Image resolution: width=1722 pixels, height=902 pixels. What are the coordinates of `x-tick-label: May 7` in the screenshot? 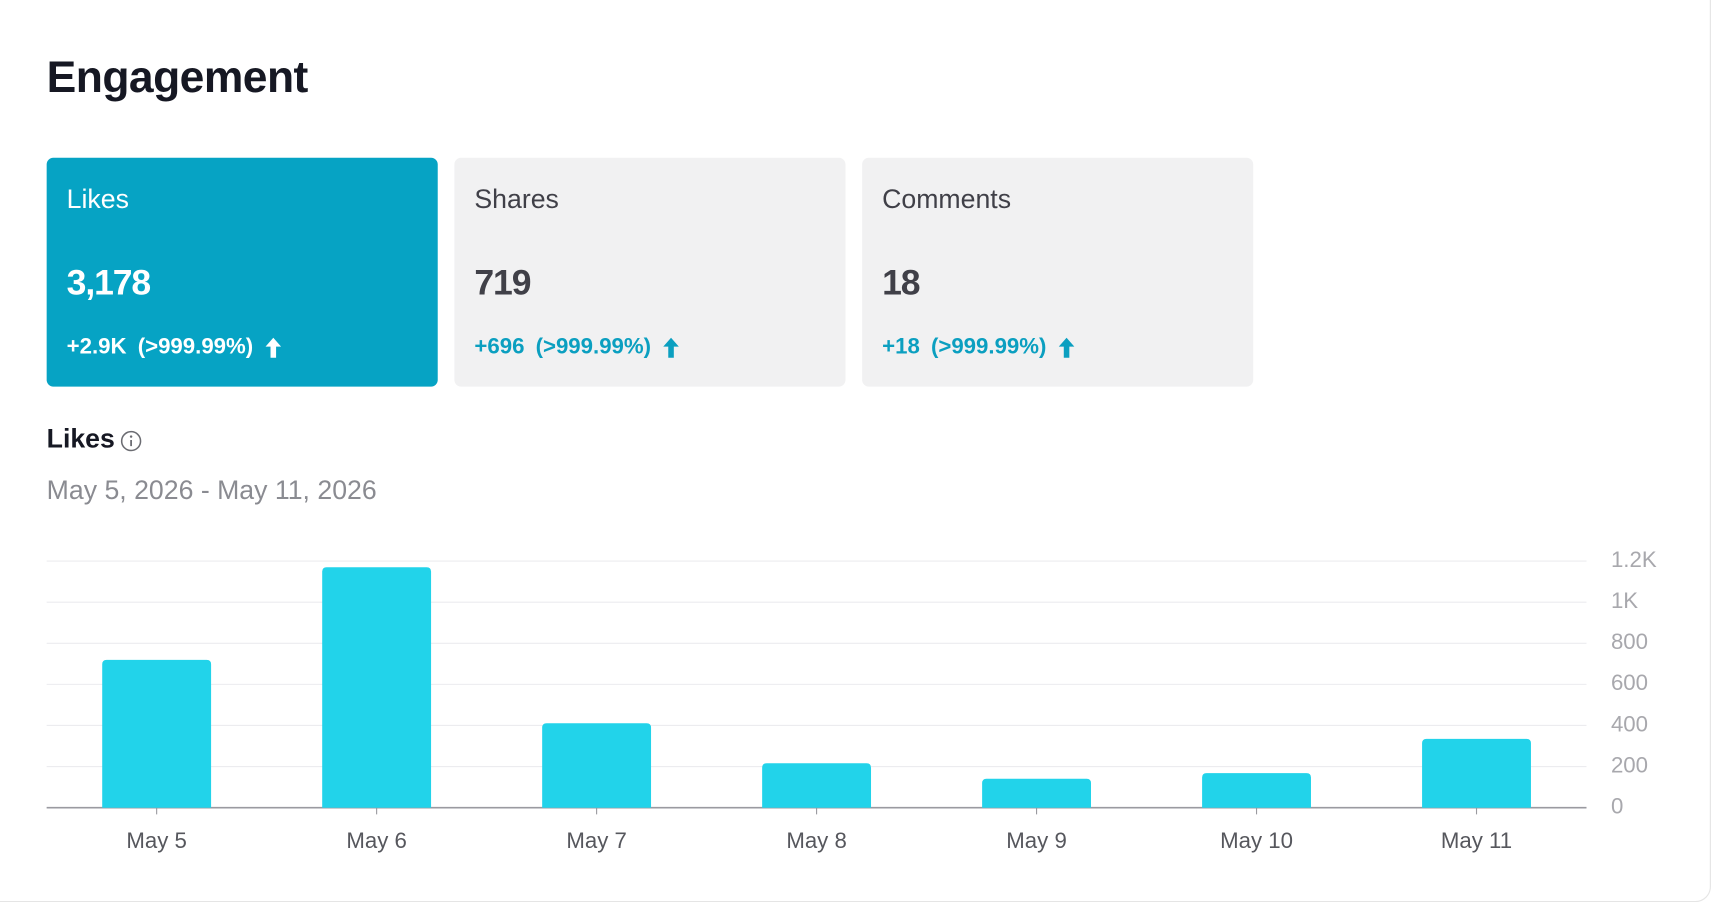 It's located at (596, 840).